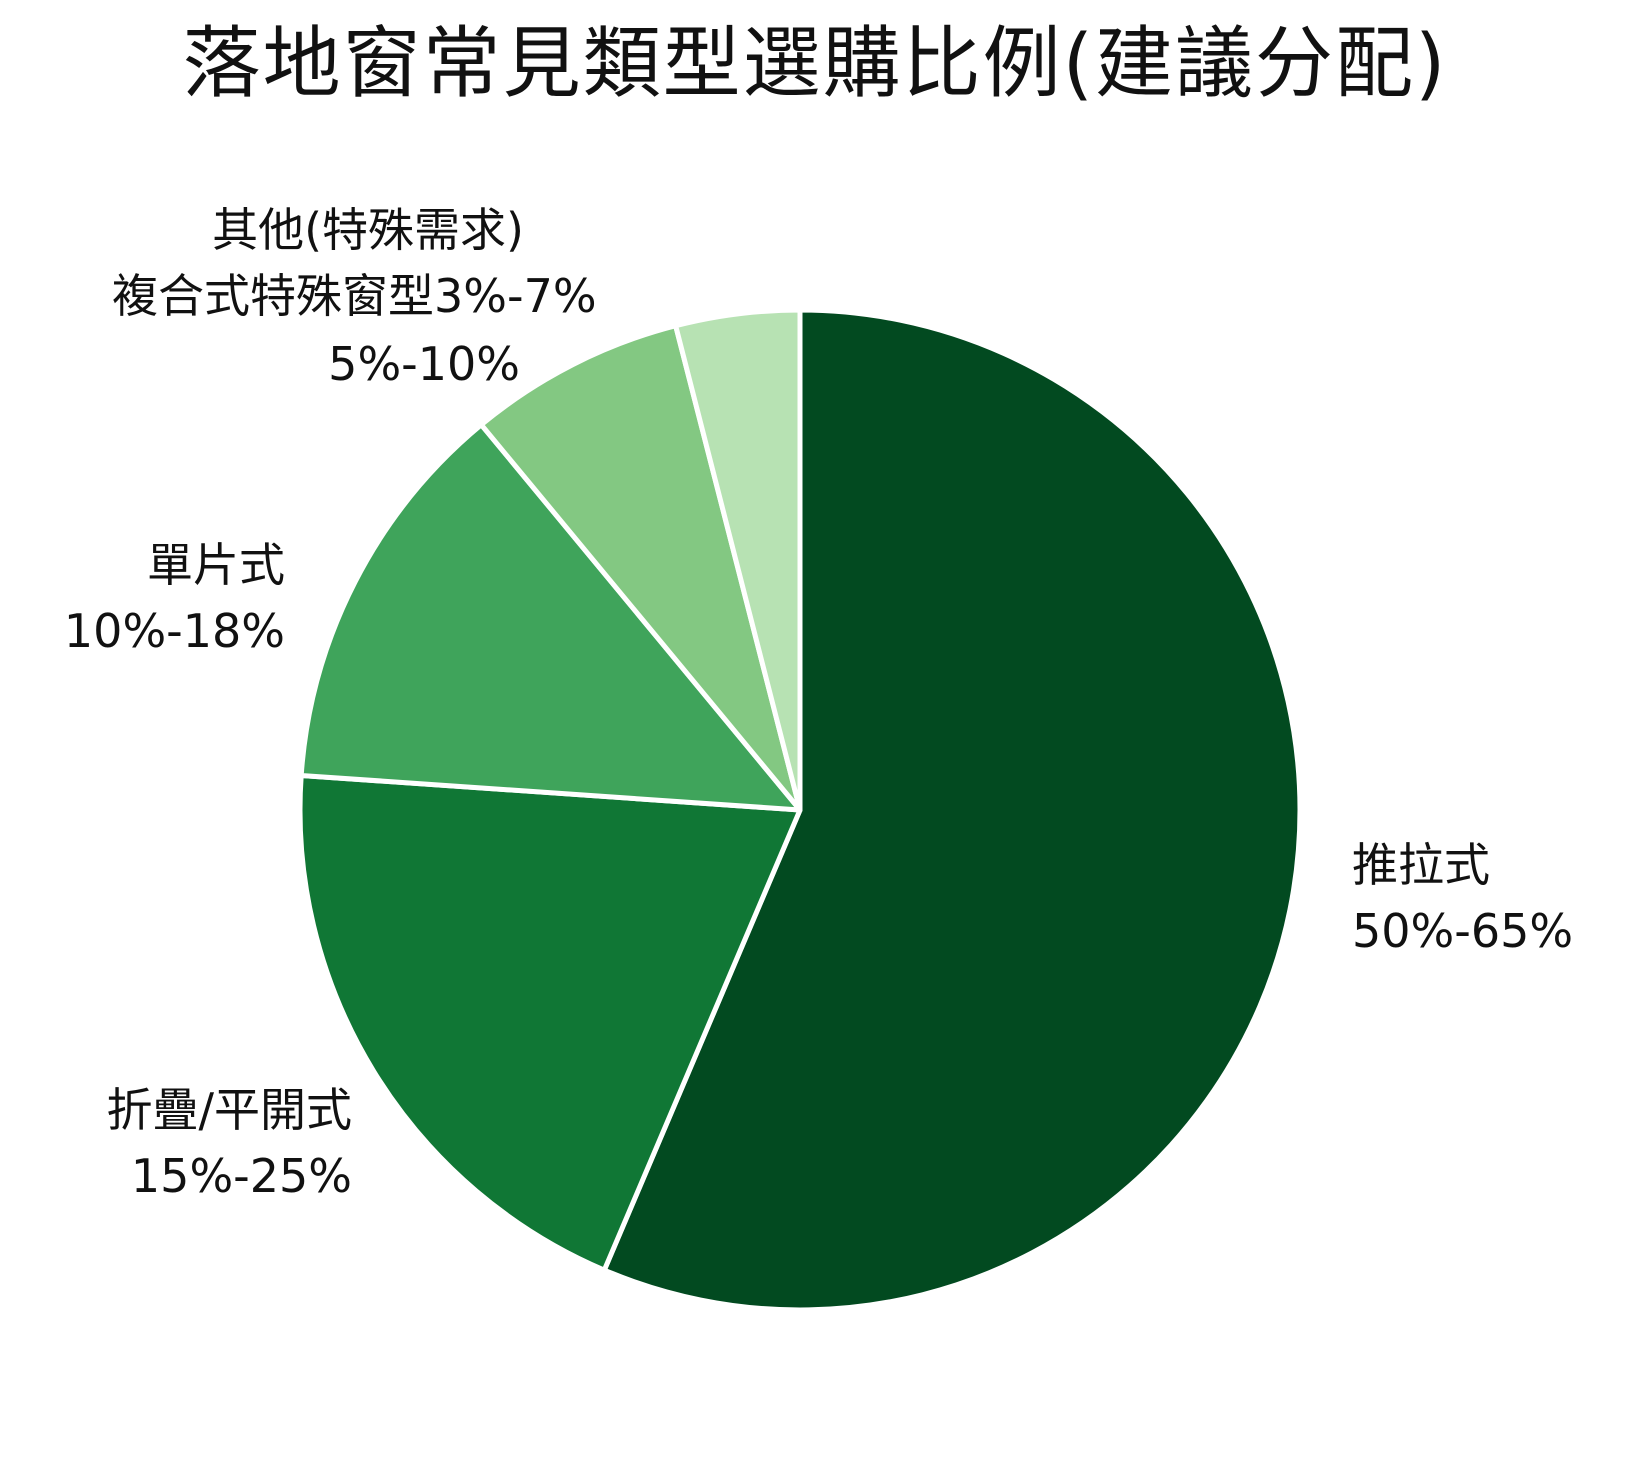 The width and height of the screenshot is (1630, 1468). What do you see at coordinates (174, 631) in the screenshot?
I see `slice-range: 10%-18%` at bounding box center [174, 631].